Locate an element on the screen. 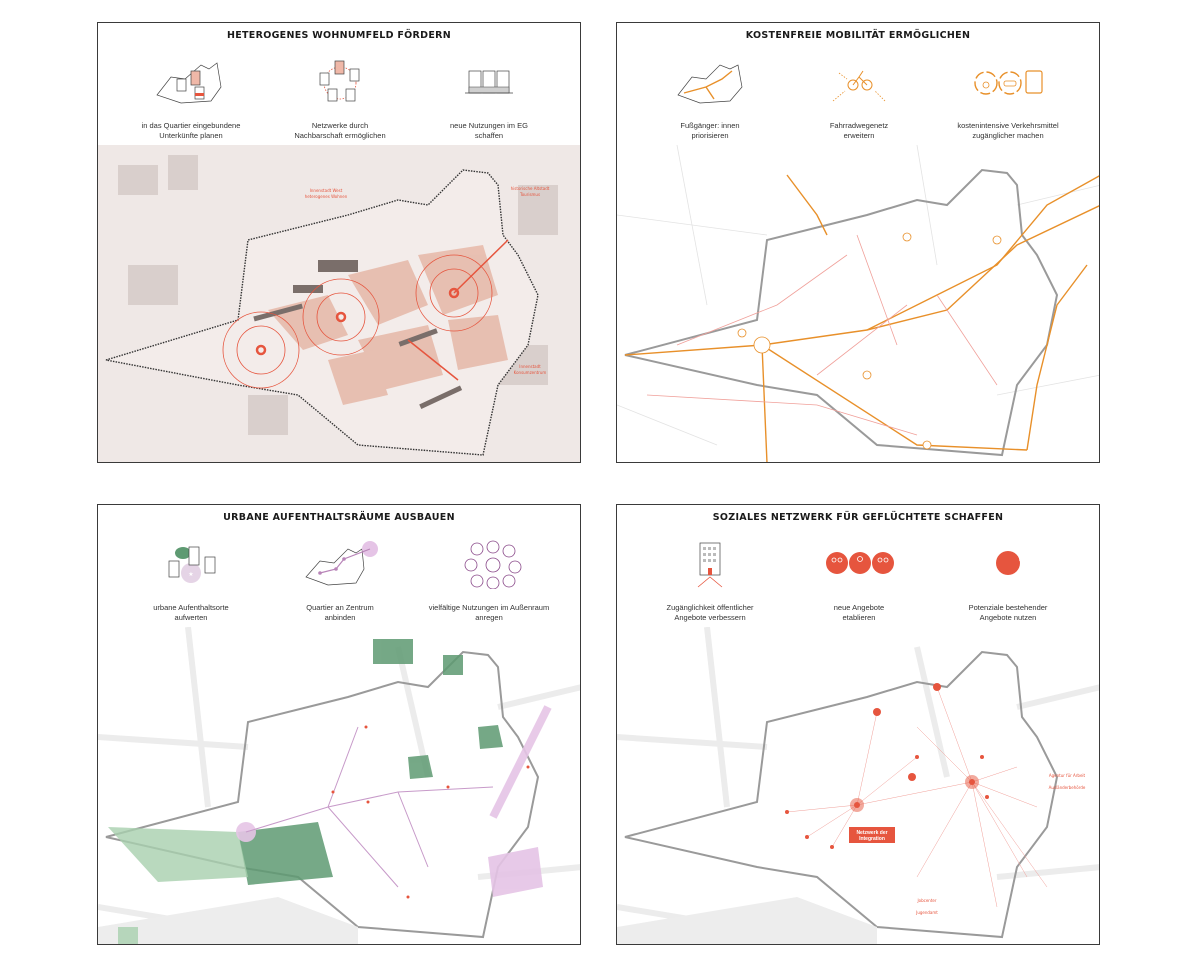 The image size is (1200, 969). caption-line2: Angebote nutzen is located at coordinates (1008, 617).